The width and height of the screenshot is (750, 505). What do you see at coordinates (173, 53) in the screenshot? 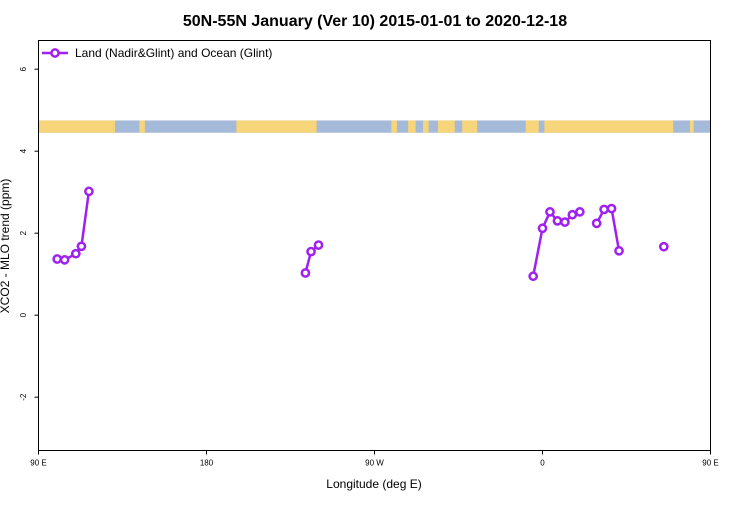
I see `legend-label: Land (Nadir&Glint) and Ocean (Glint)` at bounding box center [173, 53].